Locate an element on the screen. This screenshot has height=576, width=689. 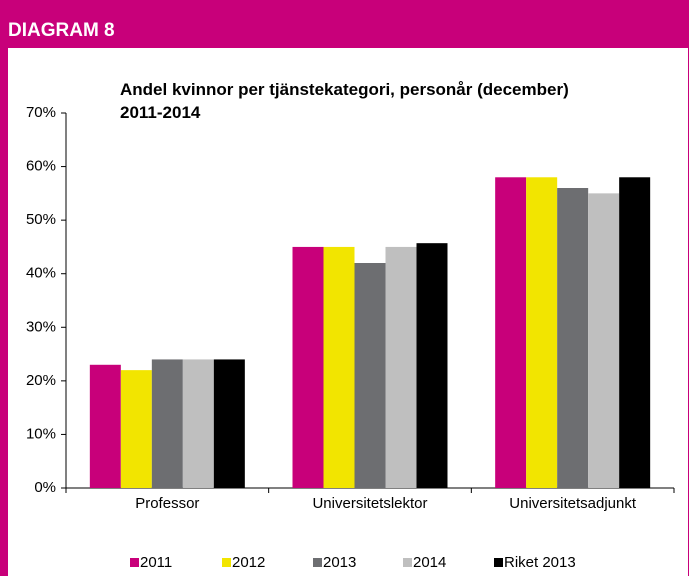
y-tick-label: 20% is located at coordinates (41, 380).